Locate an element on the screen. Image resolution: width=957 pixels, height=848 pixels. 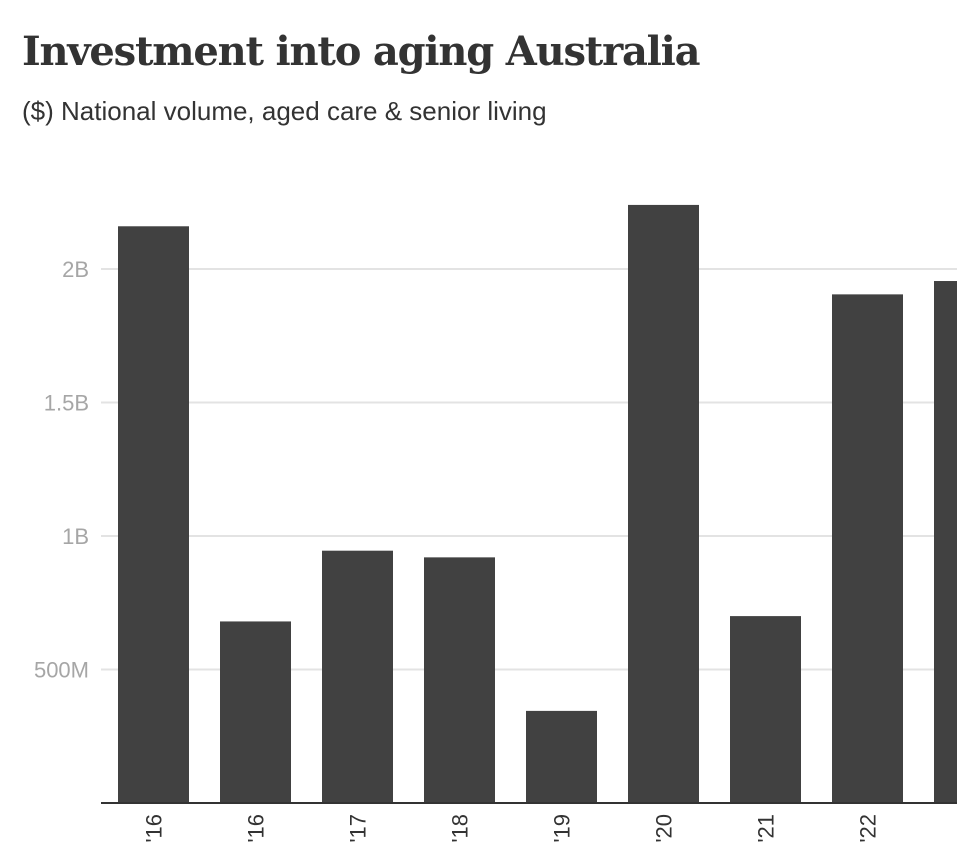
x-tick-label: '19 is located at coordinates (562, 828).